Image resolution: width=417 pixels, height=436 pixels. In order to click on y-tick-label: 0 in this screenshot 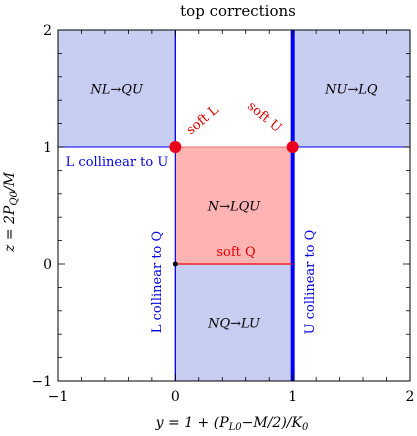, I will do `click(47, 265)`.